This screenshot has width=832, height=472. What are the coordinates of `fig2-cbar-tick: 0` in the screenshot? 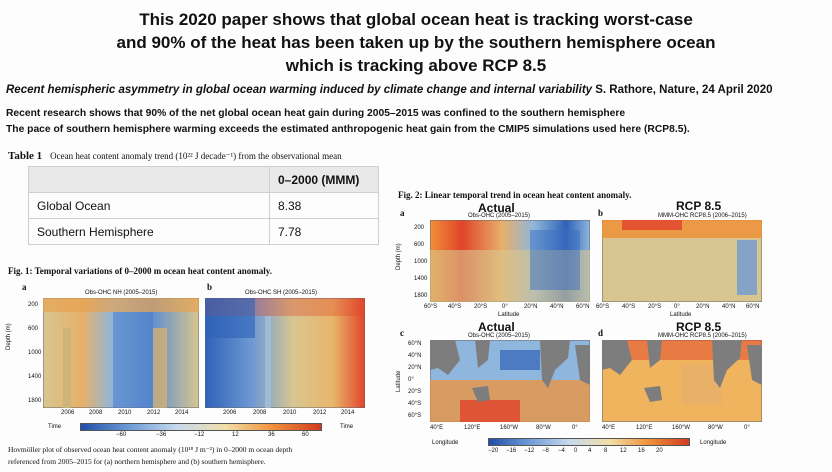 It's located at (576, 451).